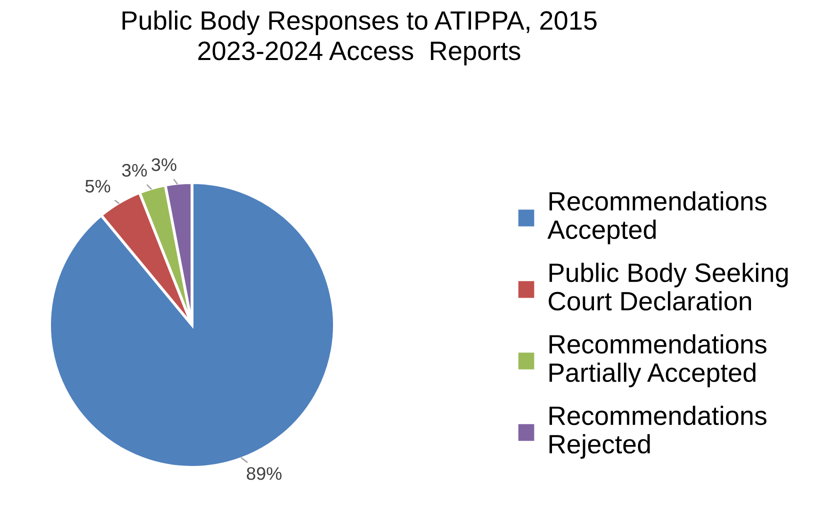 The height and width of the screenshot is (506, 816). What do you see at coordinates (359, 54) in the screenshot?
I see `chart-subtitle: 2023-2024 Access Reports` at bounding box center [359, 54].